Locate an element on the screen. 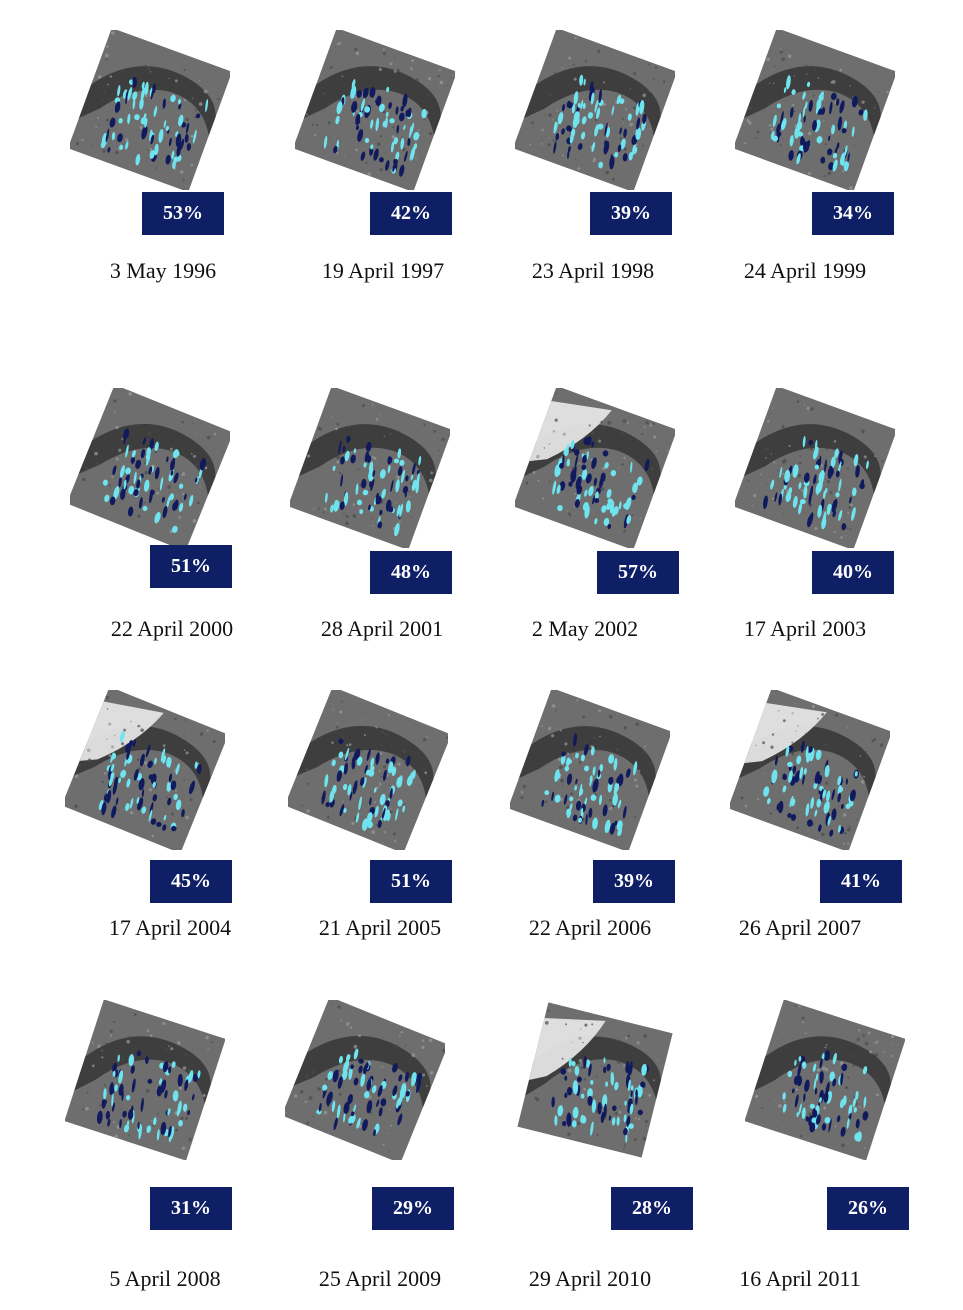 The image size is (963, 1310). date-caption: 2 May 2002 is located at coordinates (585, 628).